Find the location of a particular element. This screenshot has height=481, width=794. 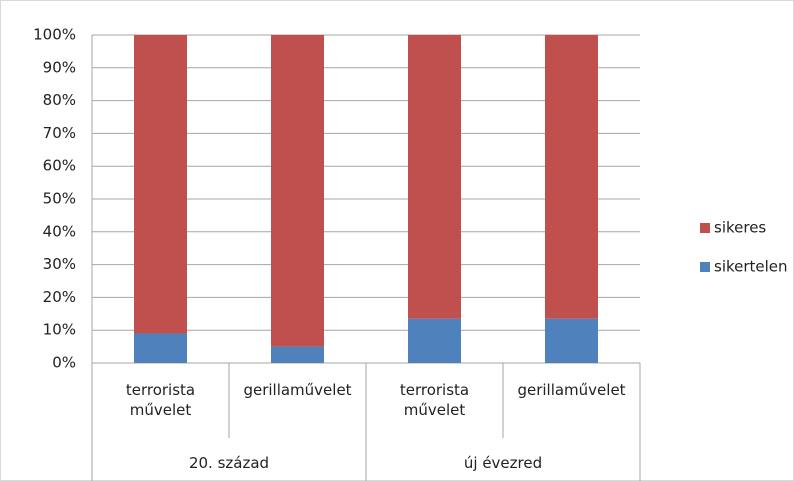

y-tick-label: 0% is located at coordinates (64, 363).